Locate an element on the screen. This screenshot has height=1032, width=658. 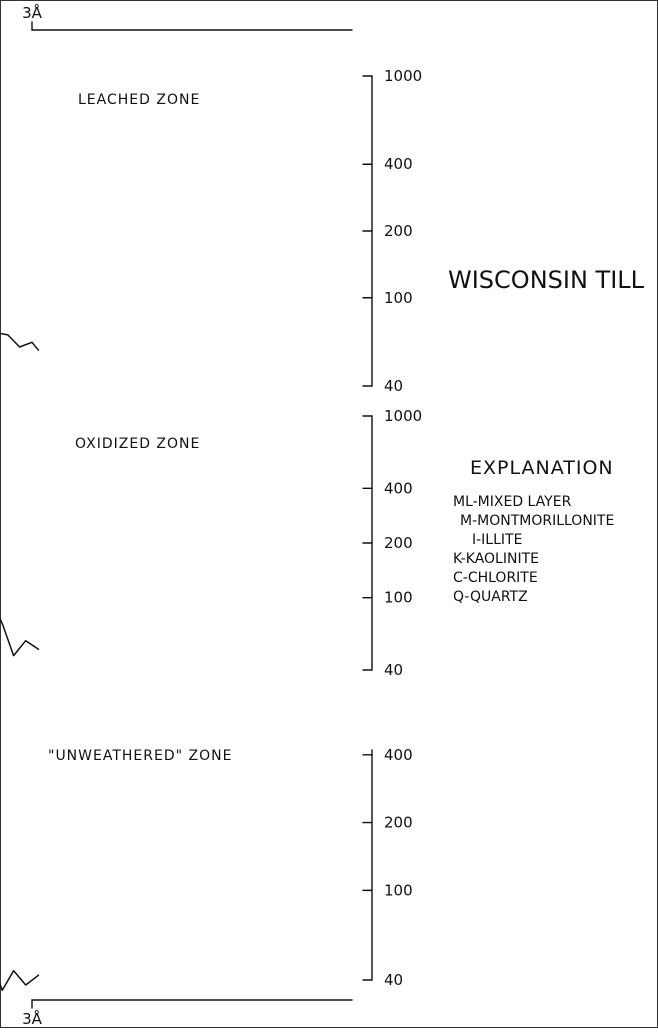
panel-0-y-tick-label: 40 is located at coordinates (393, 386).